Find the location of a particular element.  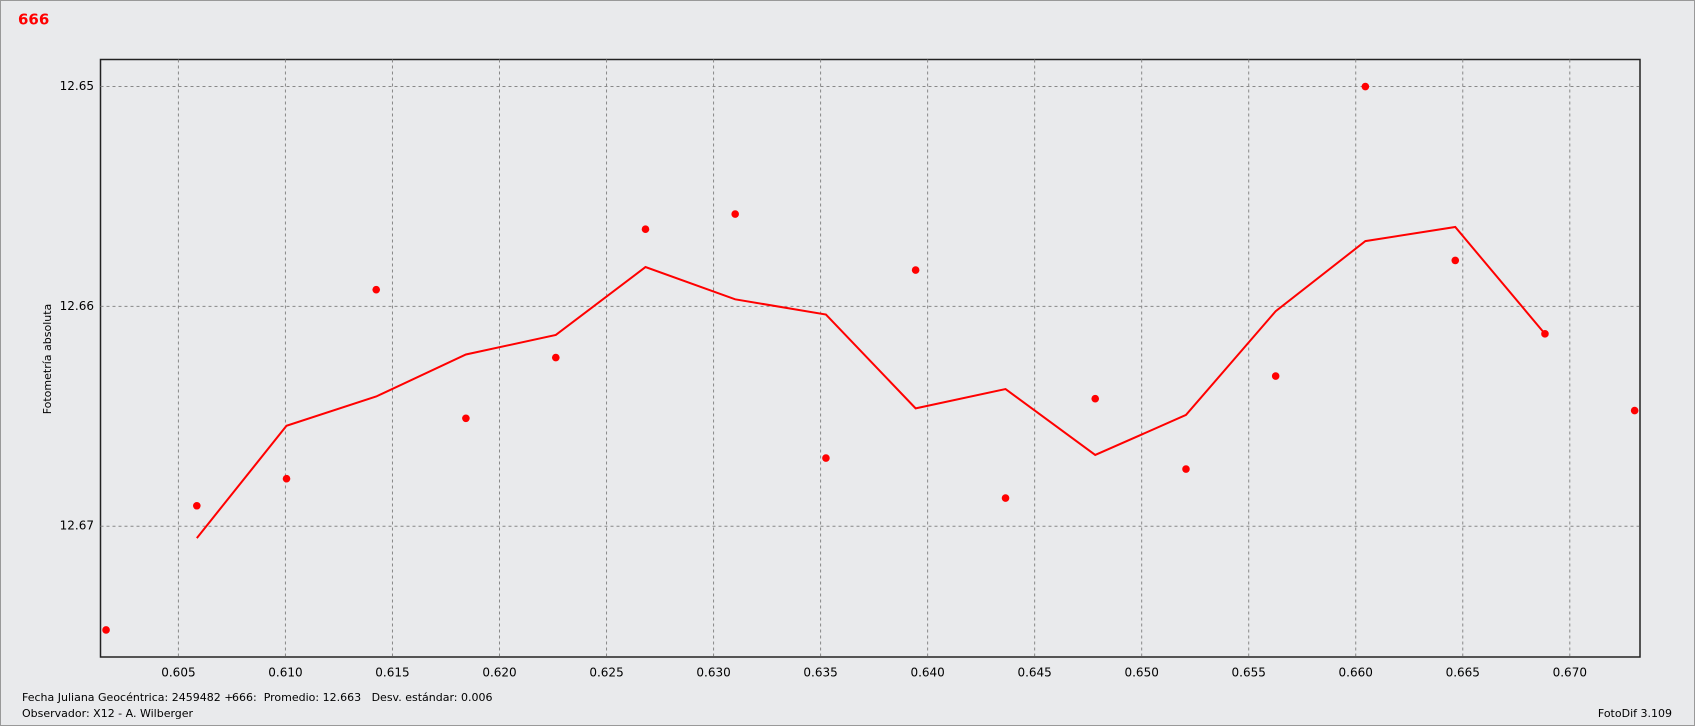

x-tick-label: 0.640 is located at coordinates (927, 673).